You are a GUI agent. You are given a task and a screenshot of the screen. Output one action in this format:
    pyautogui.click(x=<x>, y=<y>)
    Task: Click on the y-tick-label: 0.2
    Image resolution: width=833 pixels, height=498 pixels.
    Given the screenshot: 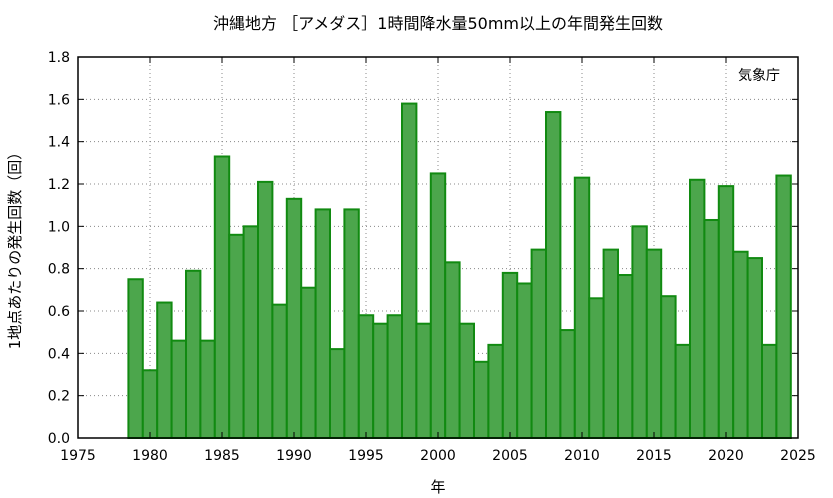 What is the action you would take?
    pyautogui.click(x=59, y=397)
    